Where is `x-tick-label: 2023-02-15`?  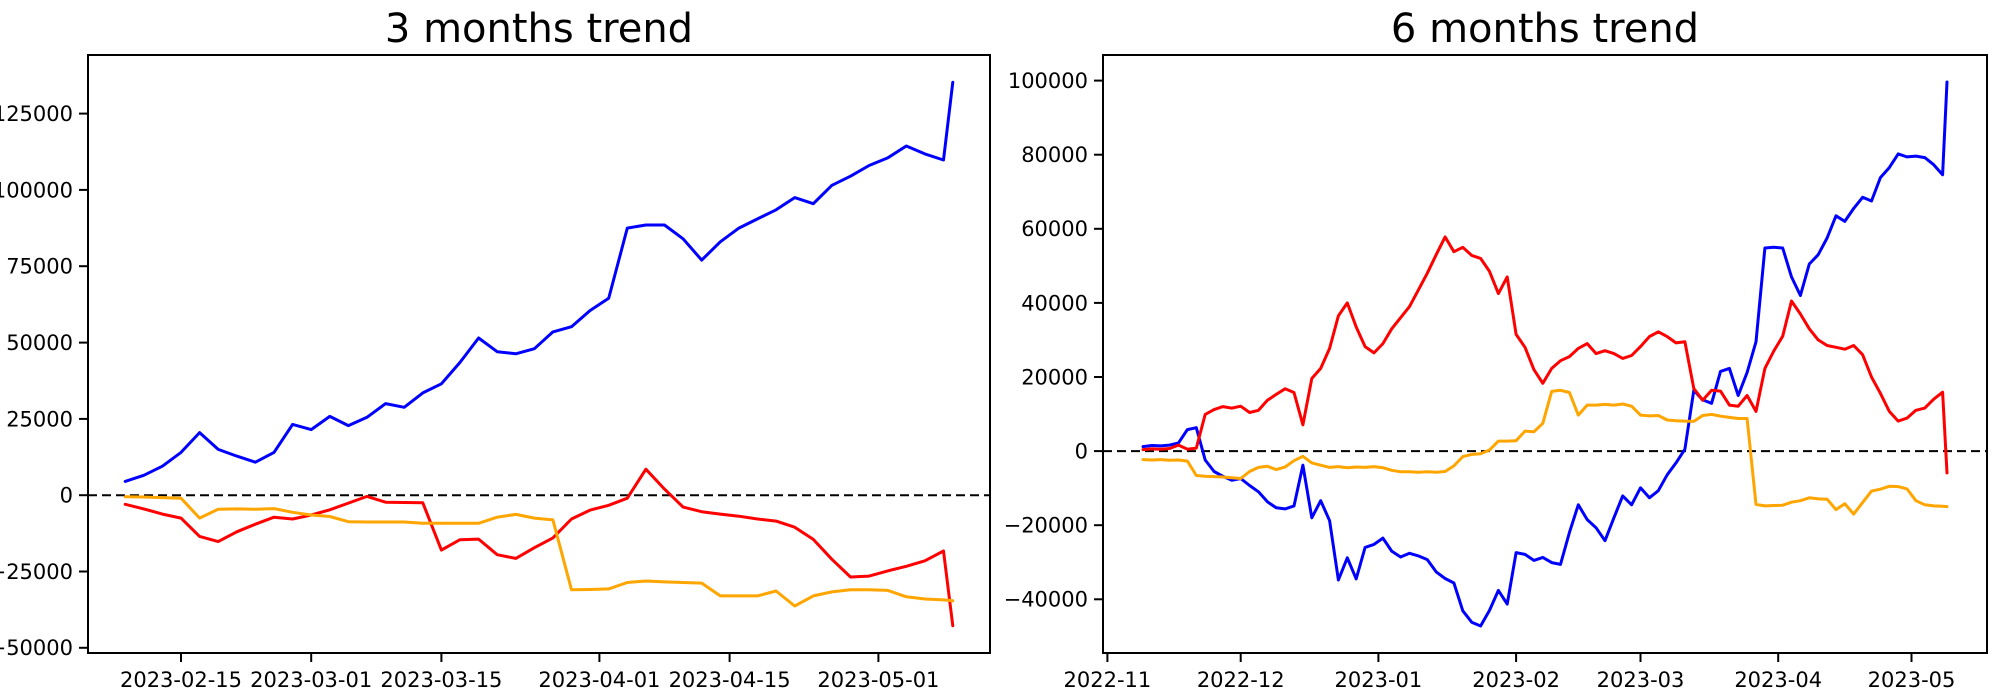 x-tick-label: 2023-02-15 is located at coordinates (181, 680).